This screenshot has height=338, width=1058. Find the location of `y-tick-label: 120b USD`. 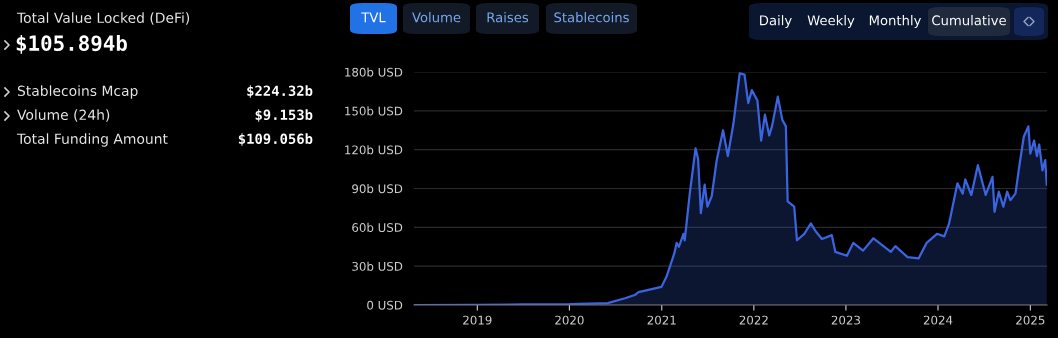

y-tick-label: 120b USD is located at coordinates (374, 150).